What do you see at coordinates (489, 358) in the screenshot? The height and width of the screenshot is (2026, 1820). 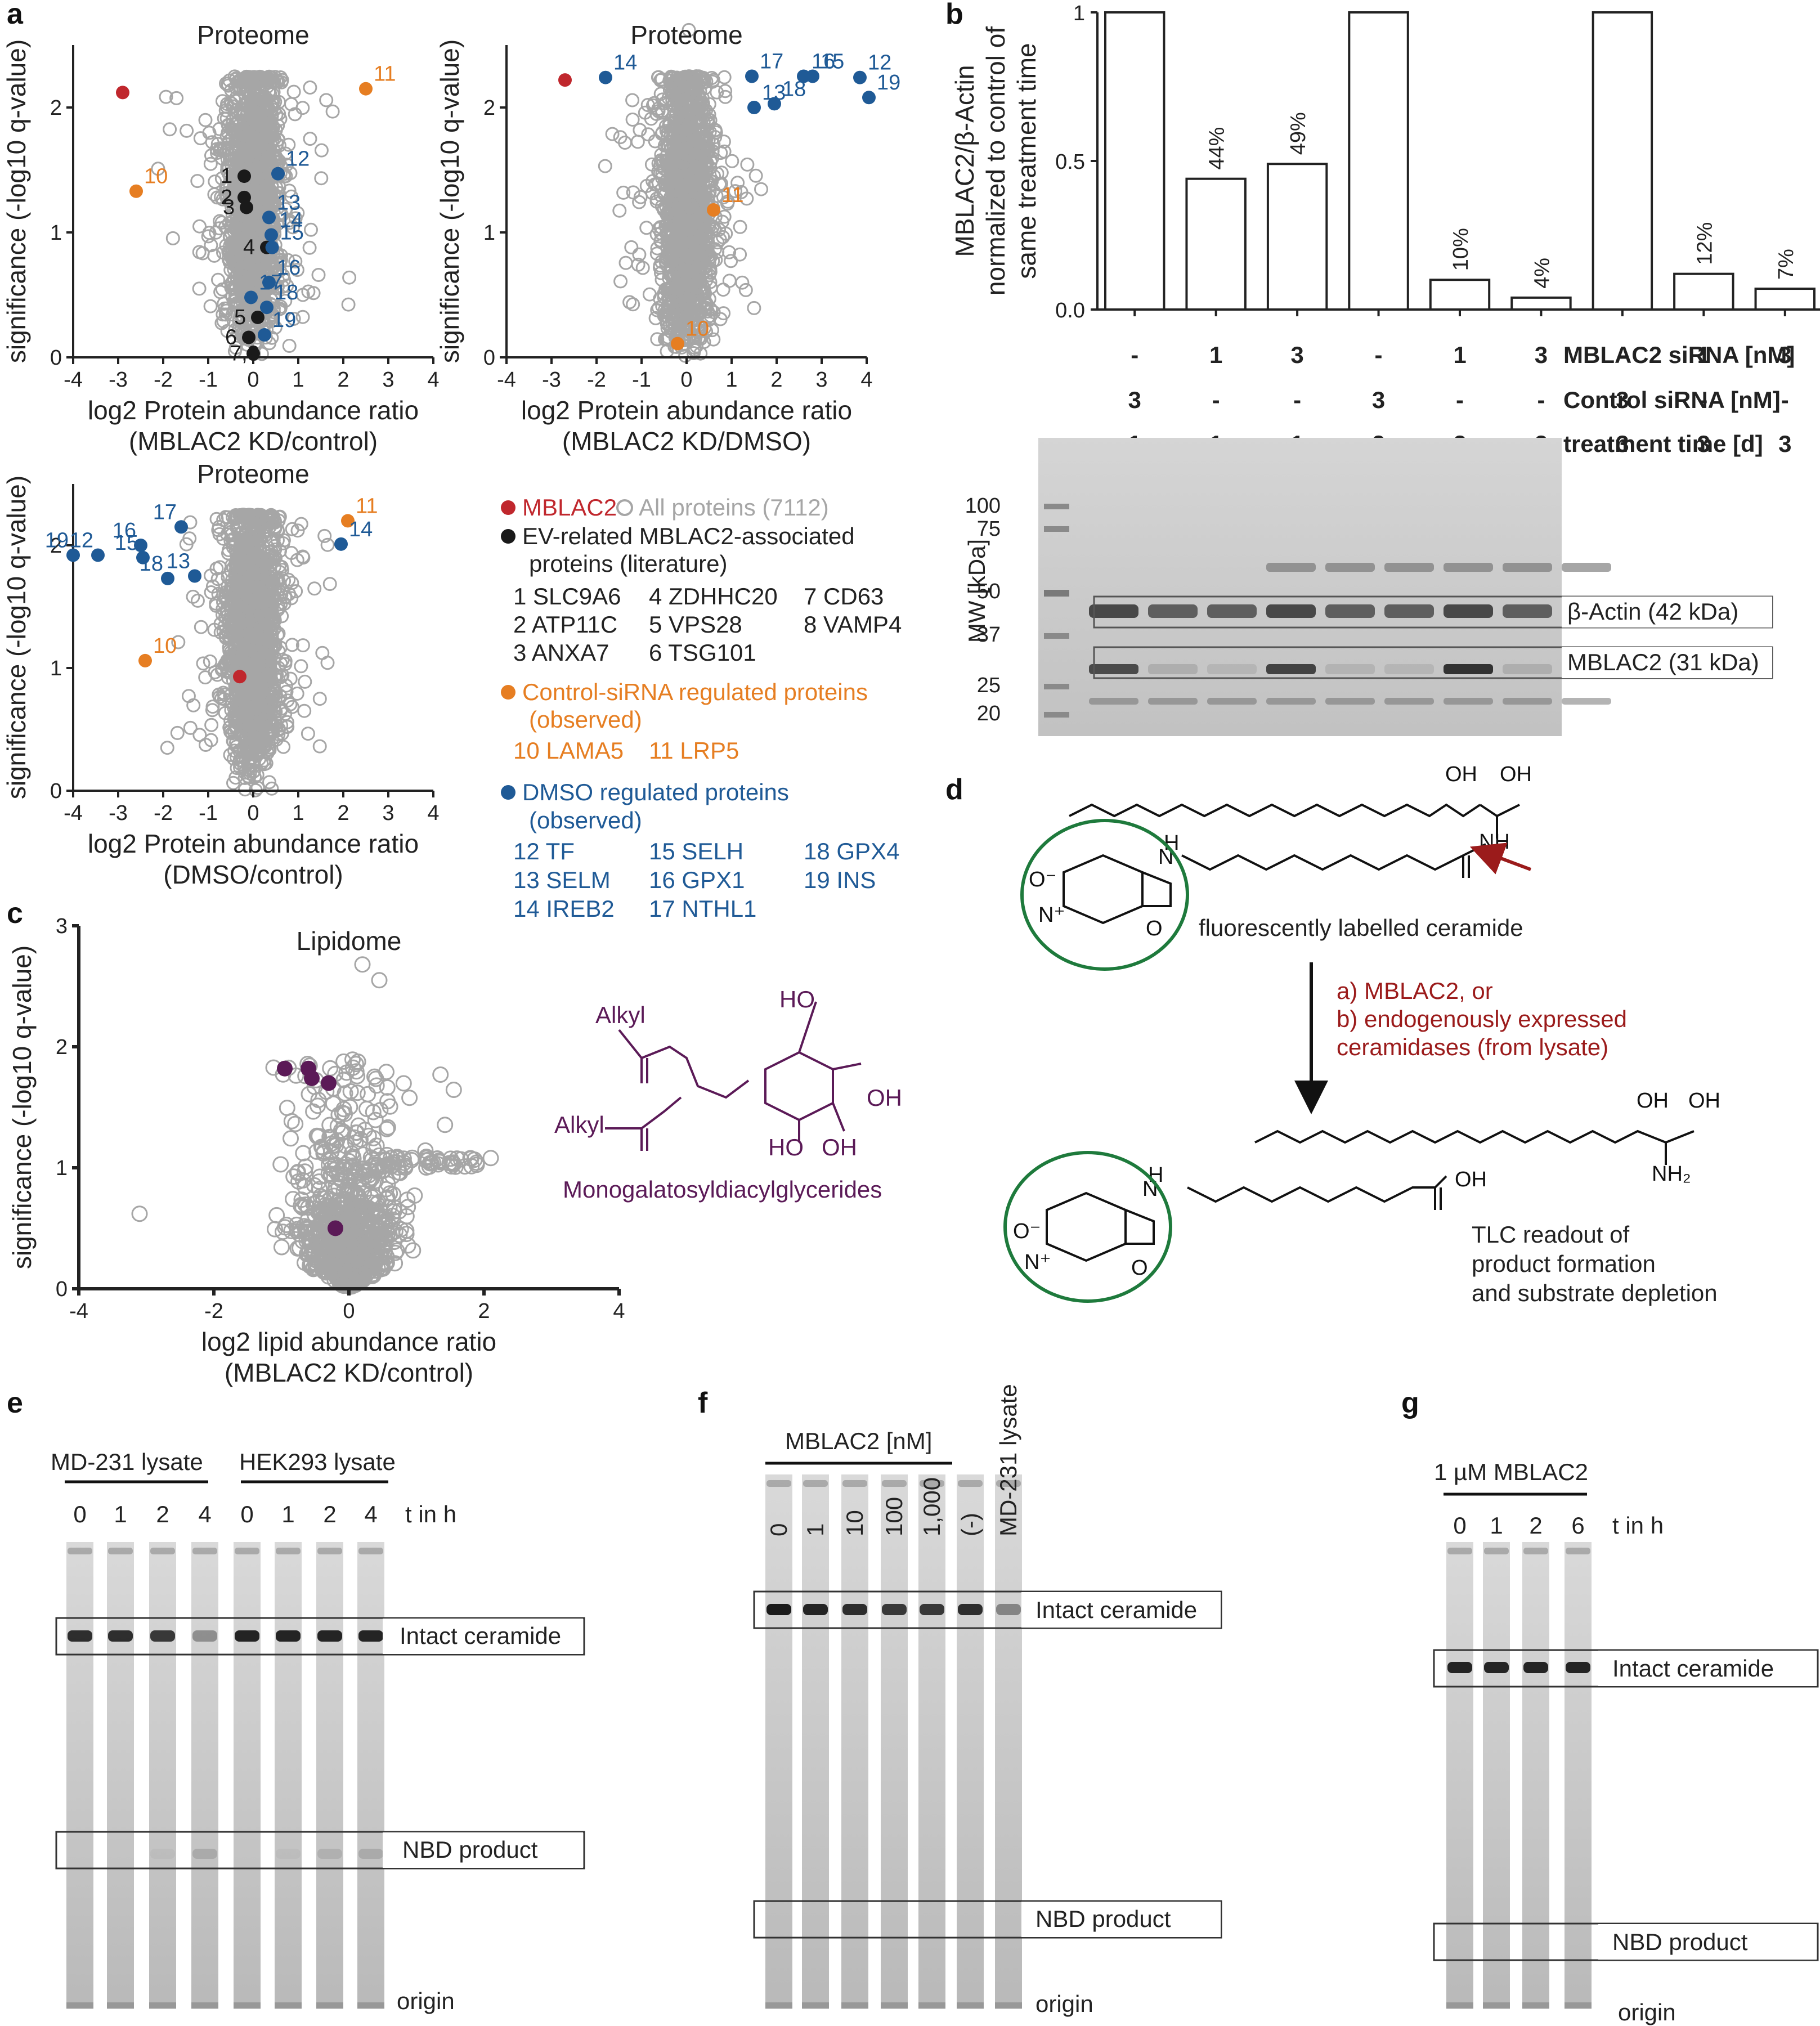 I see `y-tick-label: 0` at bounding box center [489, 358].